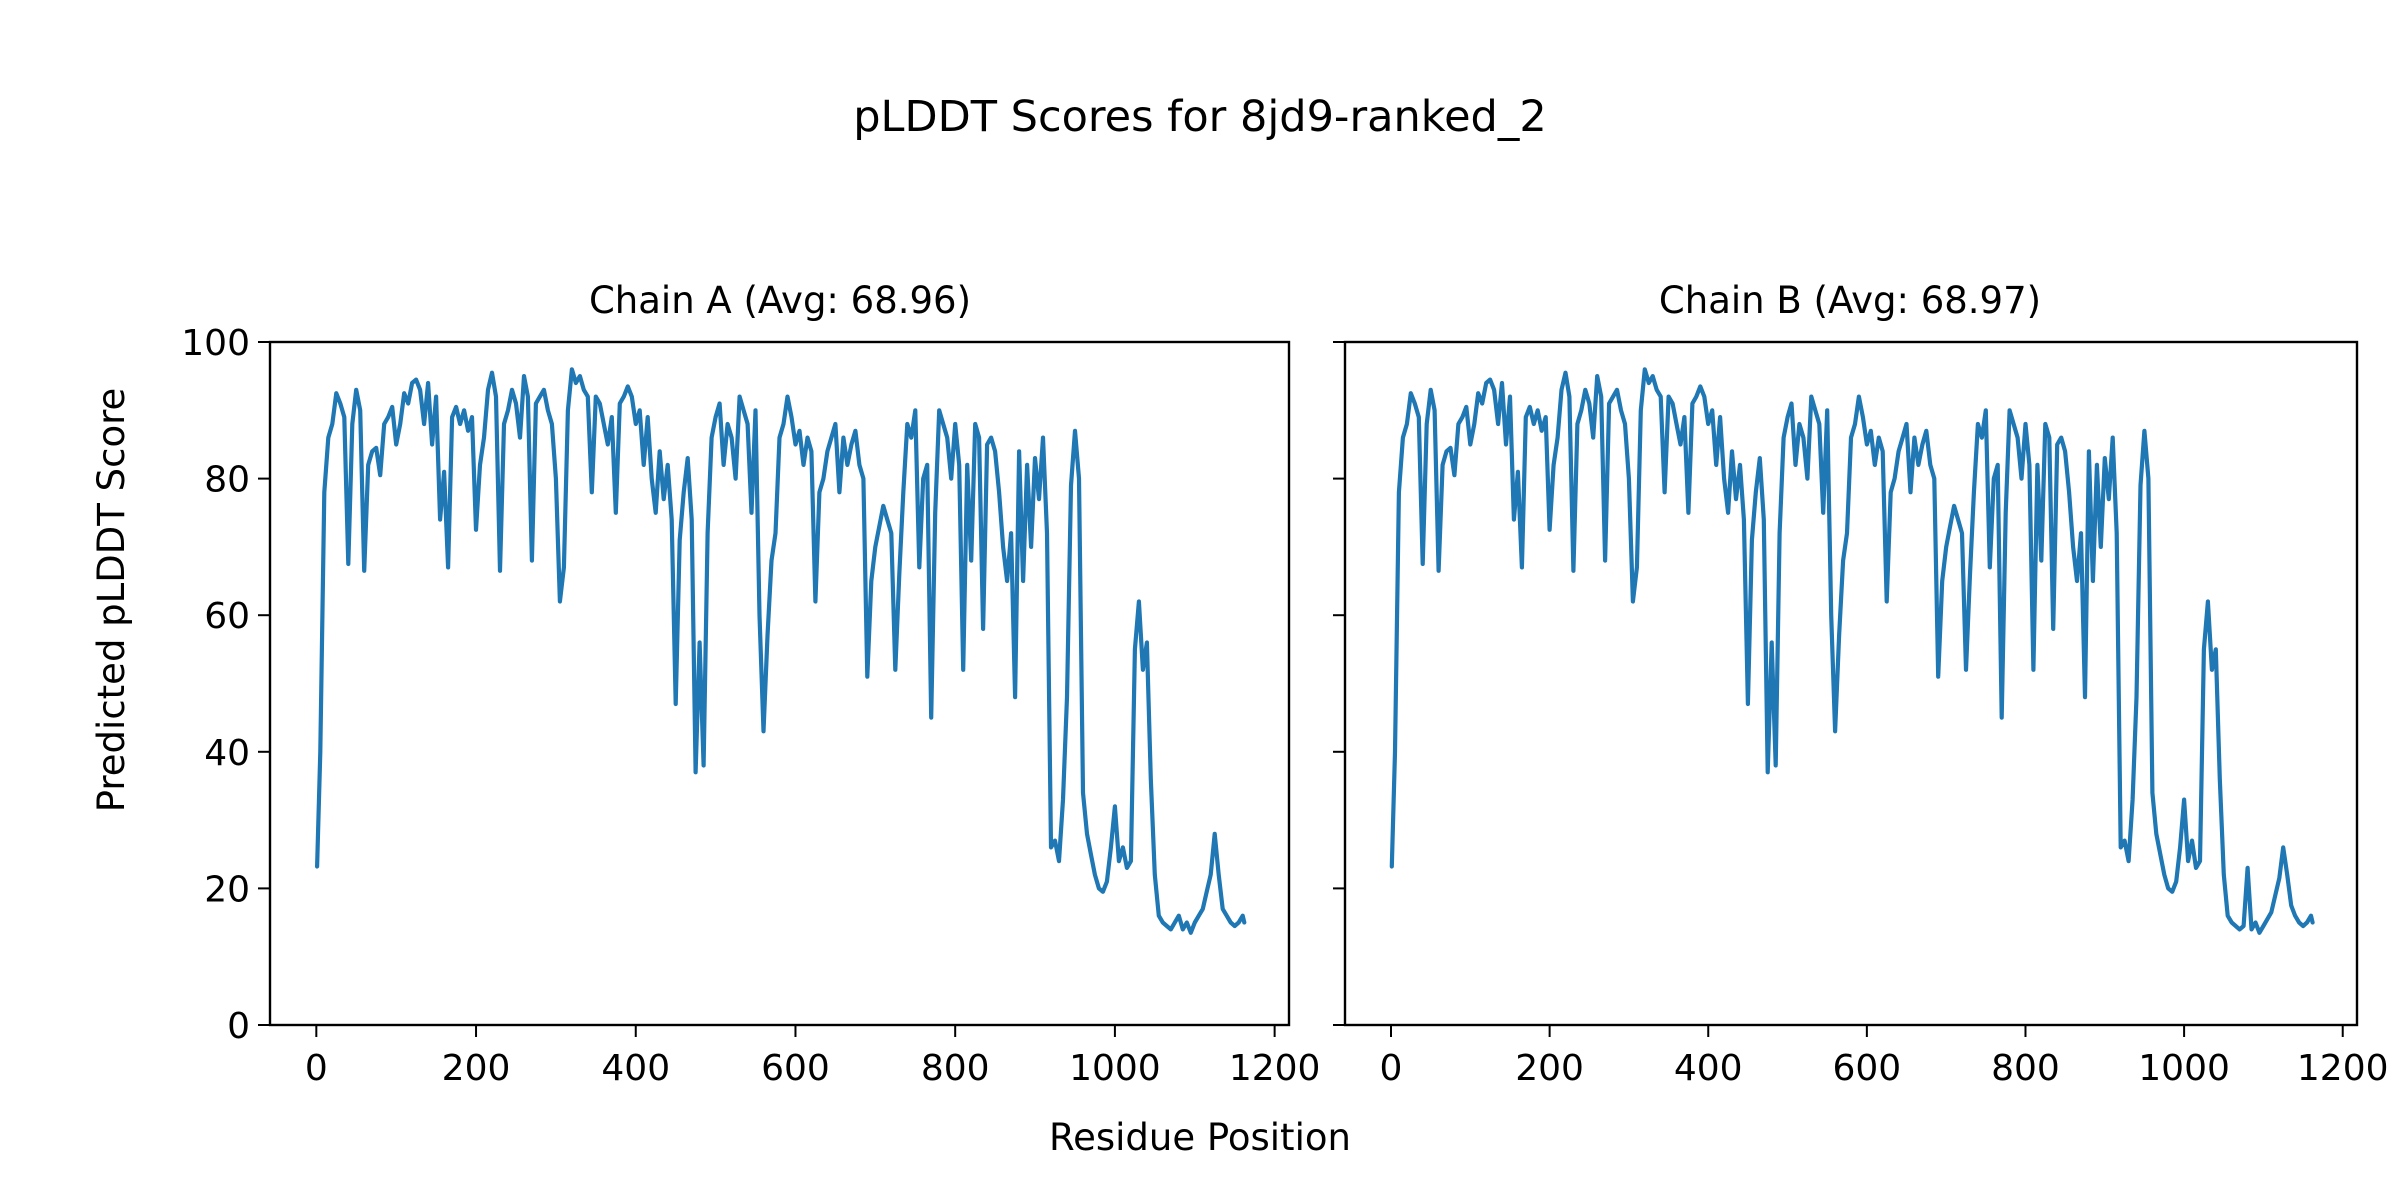 Image resolution: width=2400 pixels, height=1200 pixels. Describe the element at coordinates (1850, 300) in the screenshot. I see `subplot-title: Chain B (Avg: 68.97)` at that location.